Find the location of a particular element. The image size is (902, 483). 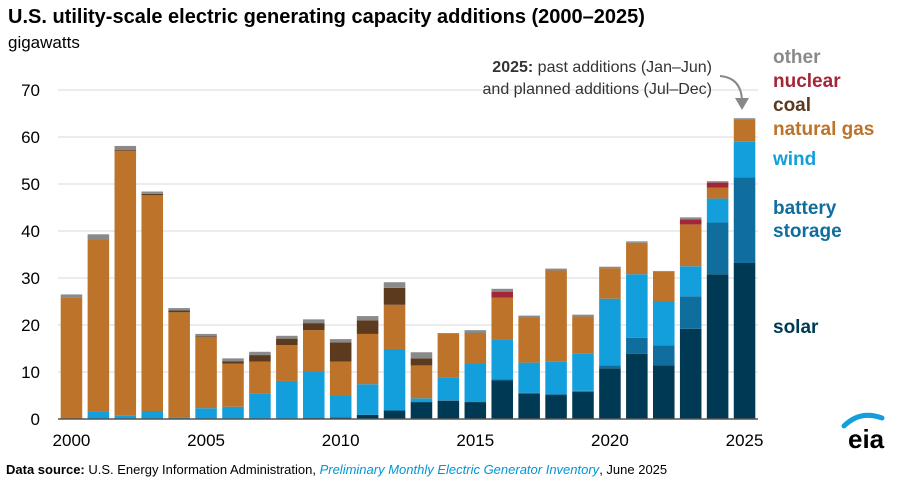

y-tick-label: 70 is located at coordinates (30, 90).